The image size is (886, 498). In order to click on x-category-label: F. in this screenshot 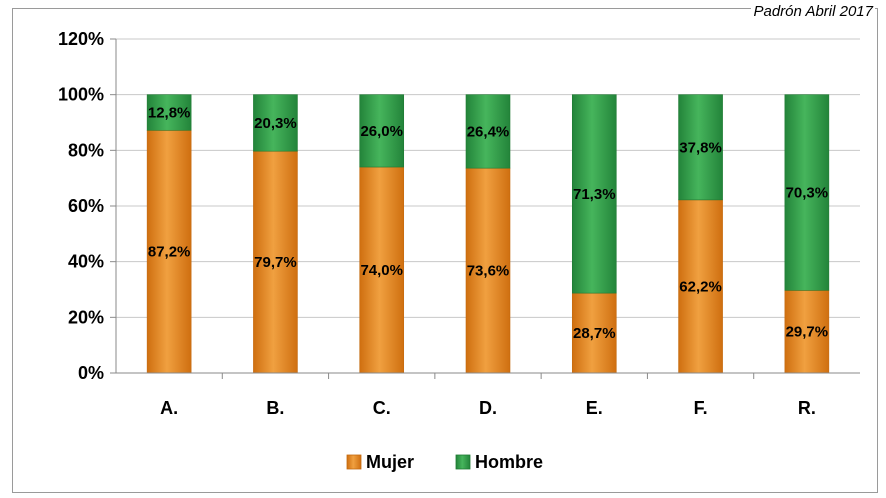, I will do `click(701, 408)`.